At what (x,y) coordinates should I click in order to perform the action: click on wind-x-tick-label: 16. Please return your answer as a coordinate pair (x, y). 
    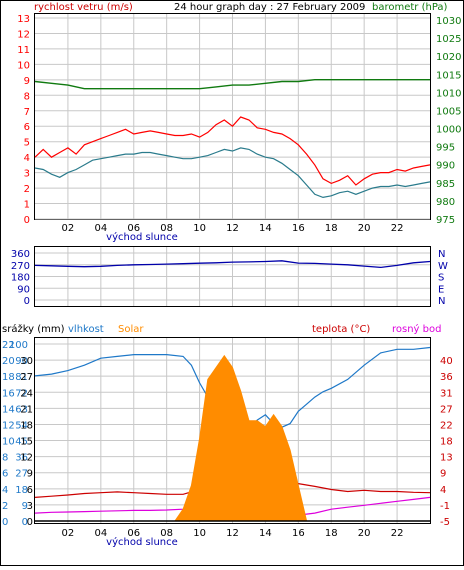
    Looking at the image, I should click on (298, 228).